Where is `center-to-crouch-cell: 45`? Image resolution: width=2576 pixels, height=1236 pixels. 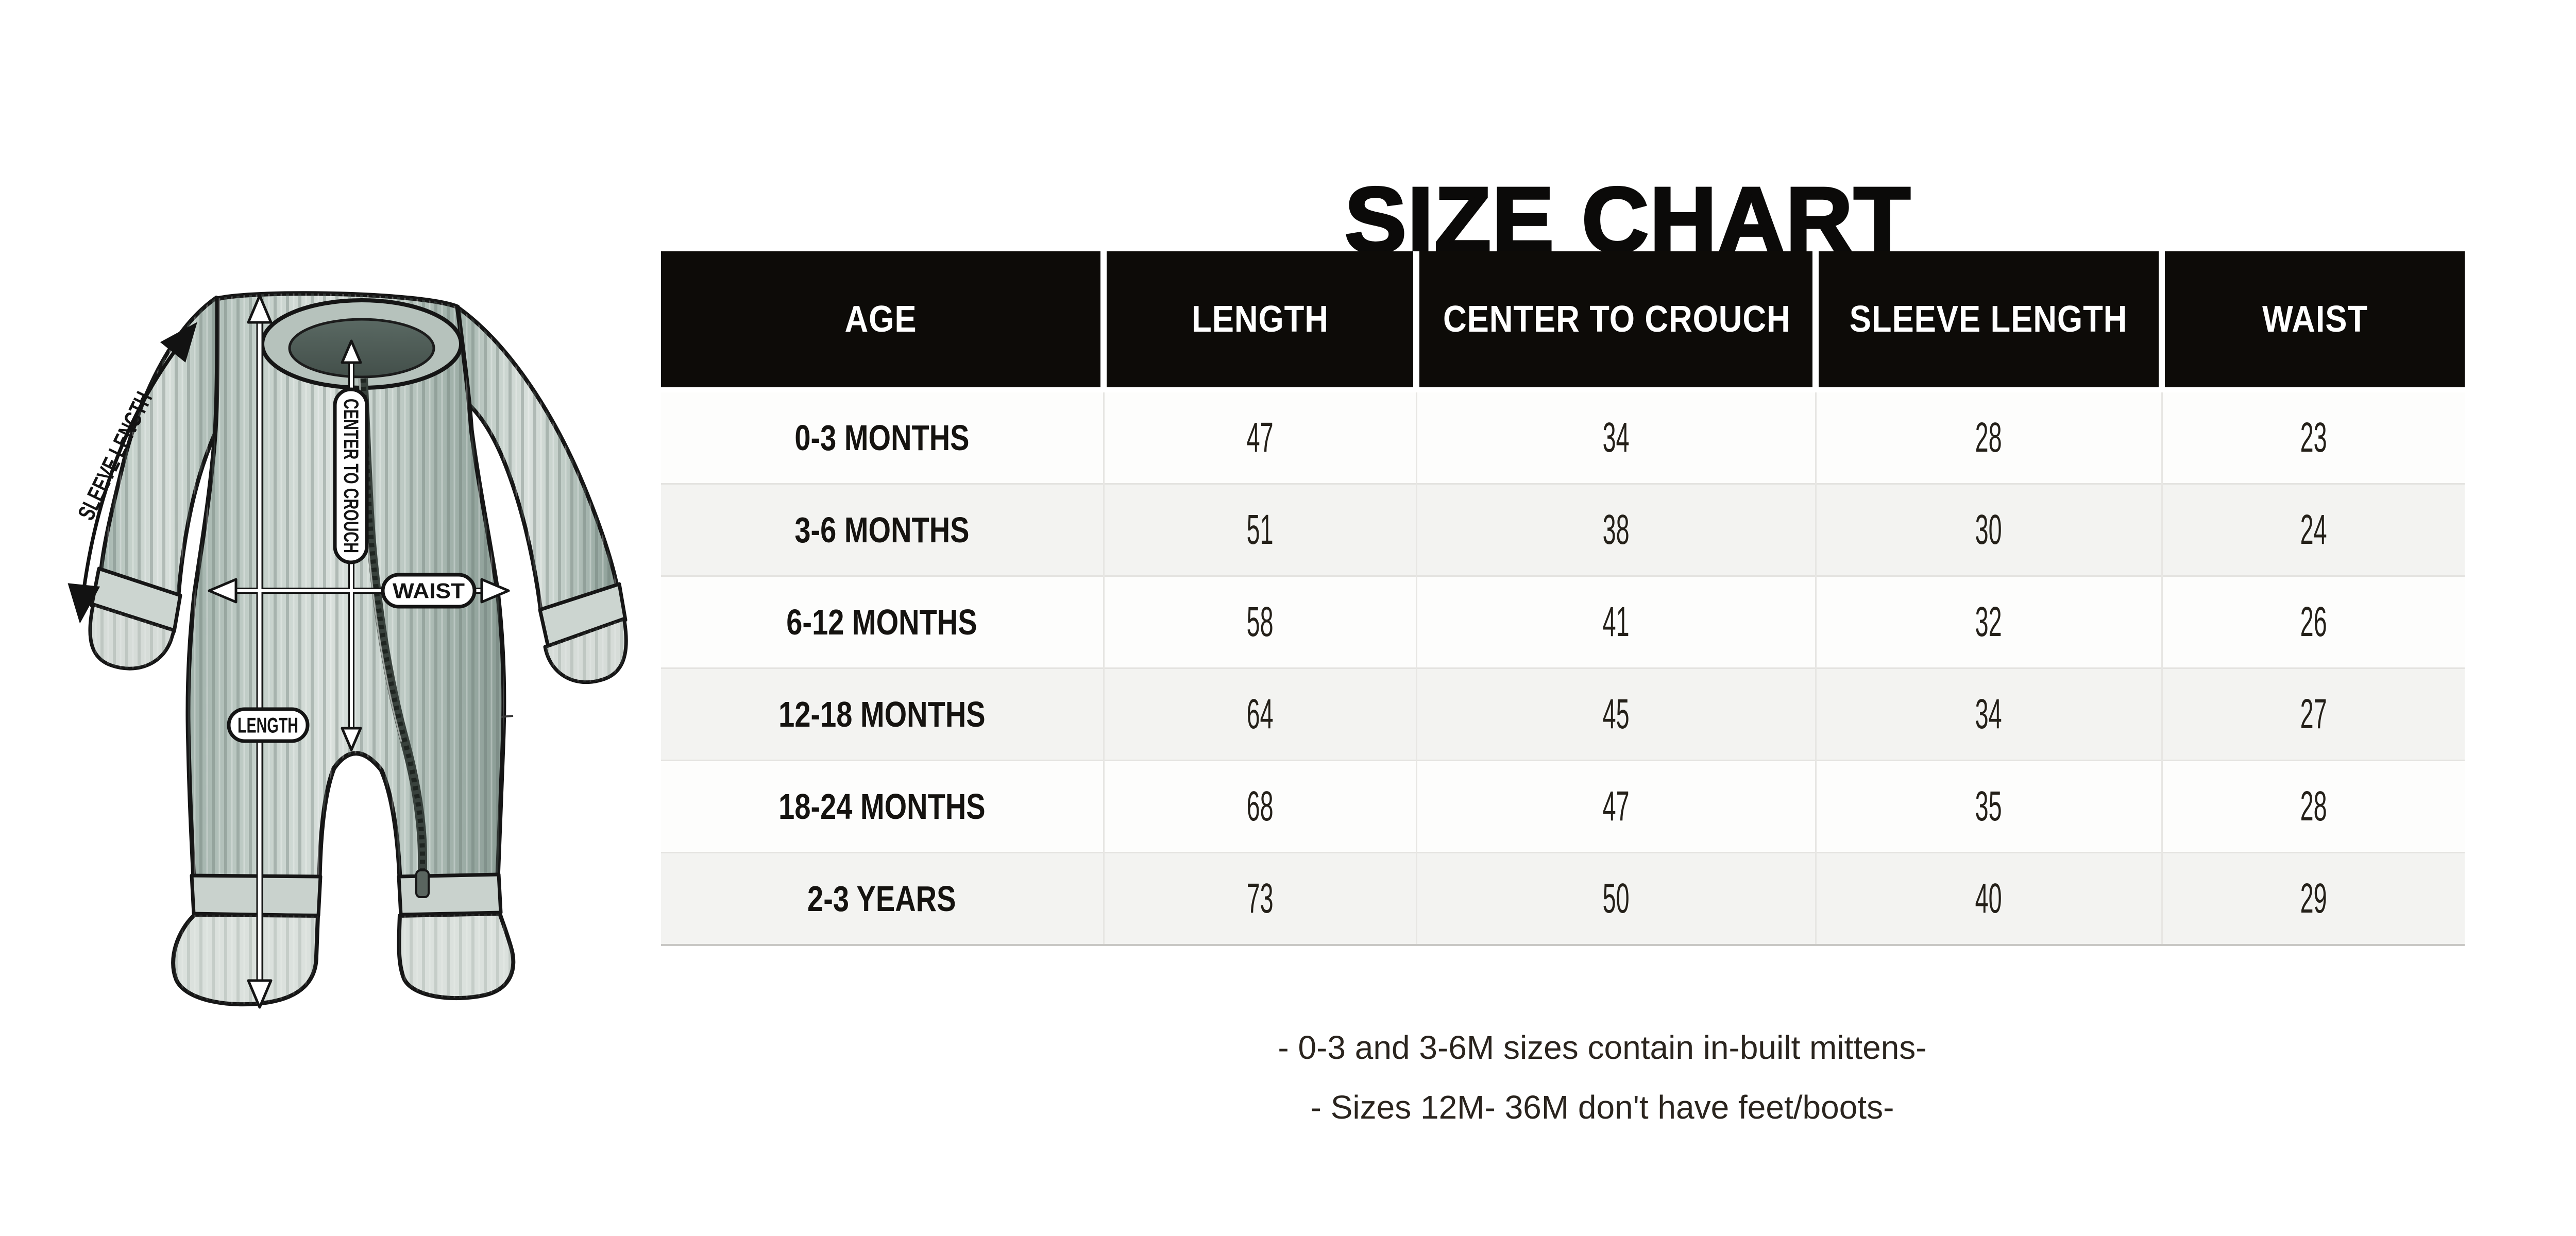 center-to-crouch-cell: 45 is located at coordinates (1615, 714).